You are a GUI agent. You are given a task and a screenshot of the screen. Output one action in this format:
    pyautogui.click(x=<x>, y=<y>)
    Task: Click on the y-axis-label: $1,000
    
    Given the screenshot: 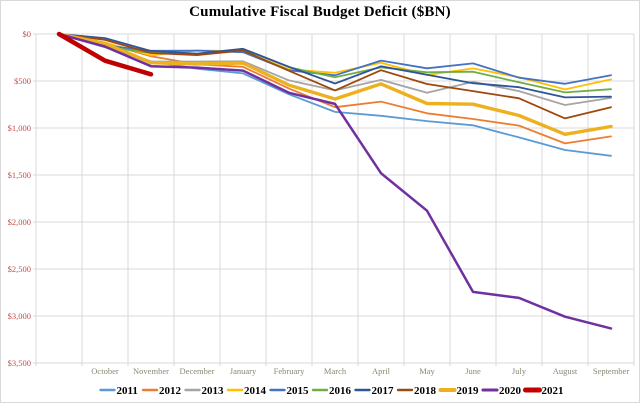 What is the action you would take?
    pyautogui.click(x=19, y=128)
    